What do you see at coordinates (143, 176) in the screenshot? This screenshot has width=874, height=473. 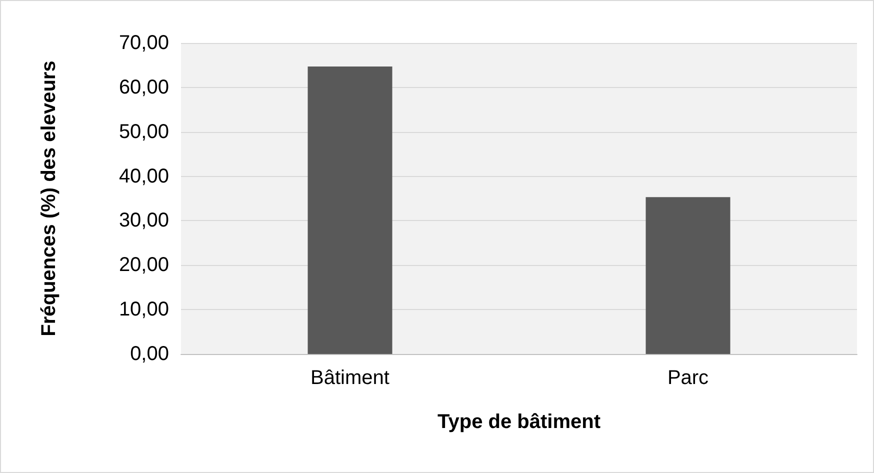 I see `y-tick-label: 40,00` at bounding box center [143, 176].